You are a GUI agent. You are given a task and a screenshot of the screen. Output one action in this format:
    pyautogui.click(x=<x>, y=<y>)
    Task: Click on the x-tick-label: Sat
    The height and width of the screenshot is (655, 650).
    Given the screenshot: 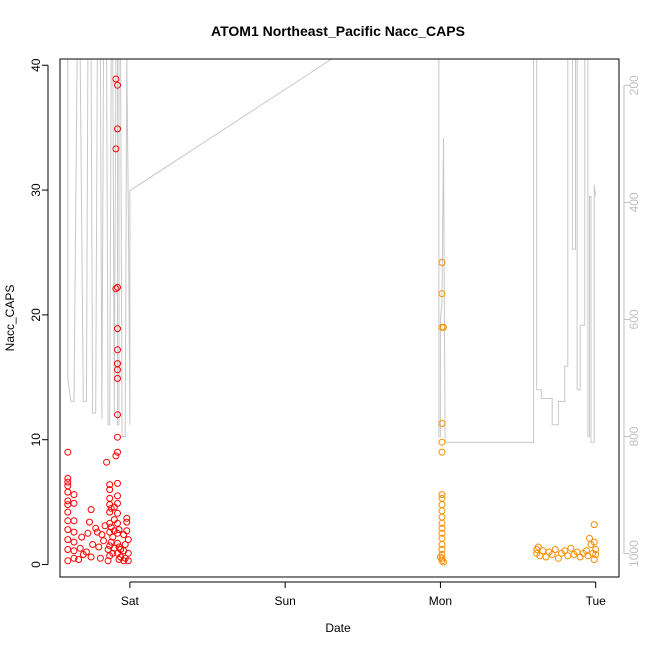 What is the action you would take?
    pyautogui.click(x=130, y=601)
    